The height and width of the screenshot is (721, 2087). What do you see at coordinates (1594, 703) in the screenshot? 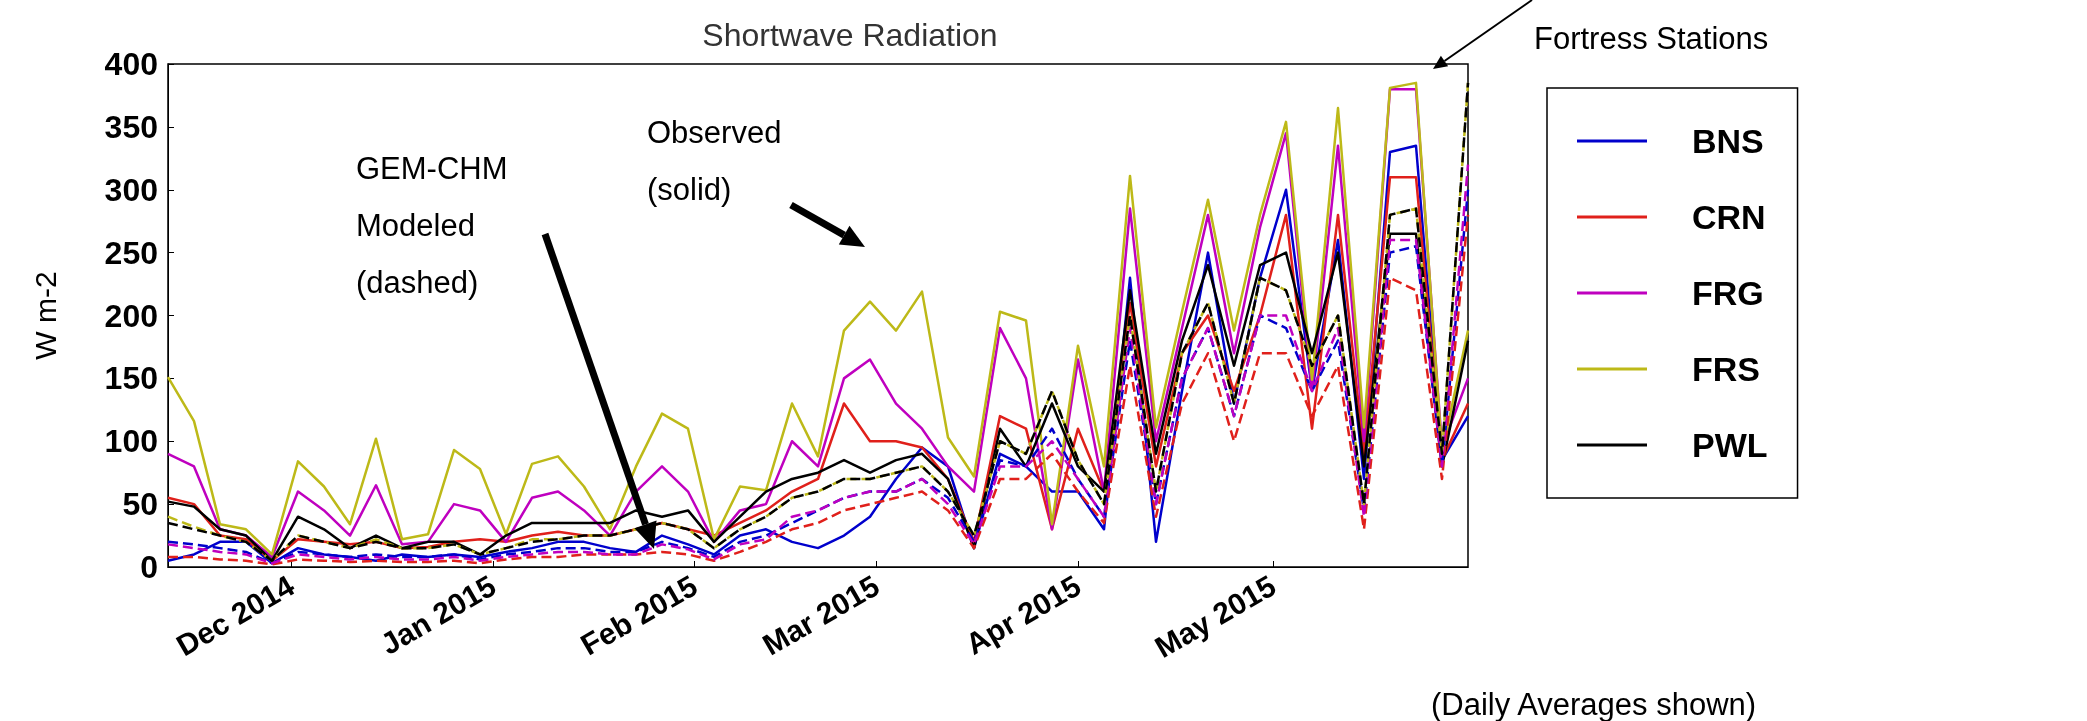
I see `text: (Daily Averages shown)` at bounding box center [1594, 703].